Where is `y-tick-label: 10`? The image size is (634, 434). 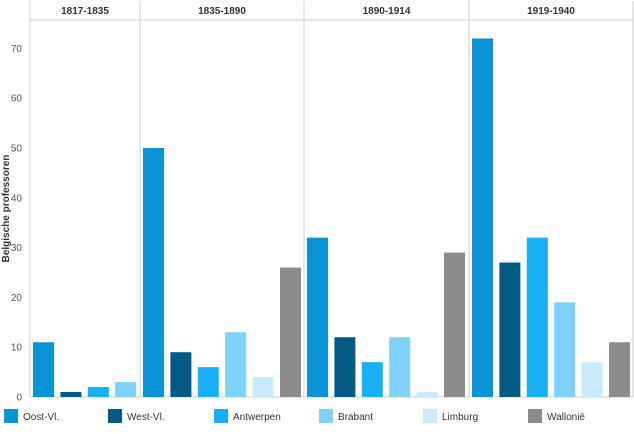 y-tick-label: 10 is located at coordinates (17, 348).